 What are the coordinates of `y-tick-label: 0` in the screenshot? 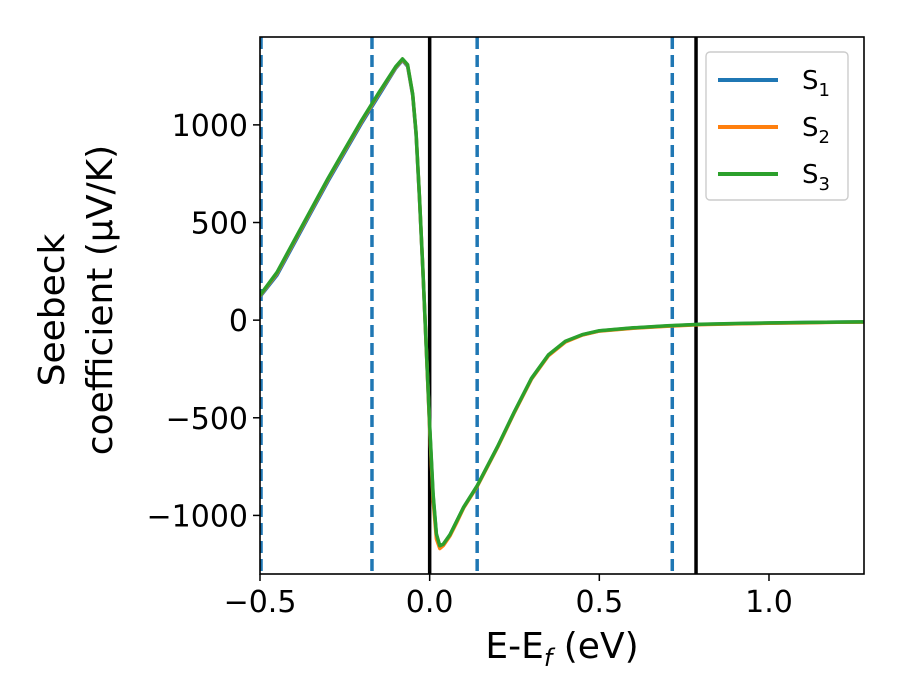 It's located at (238, 321).